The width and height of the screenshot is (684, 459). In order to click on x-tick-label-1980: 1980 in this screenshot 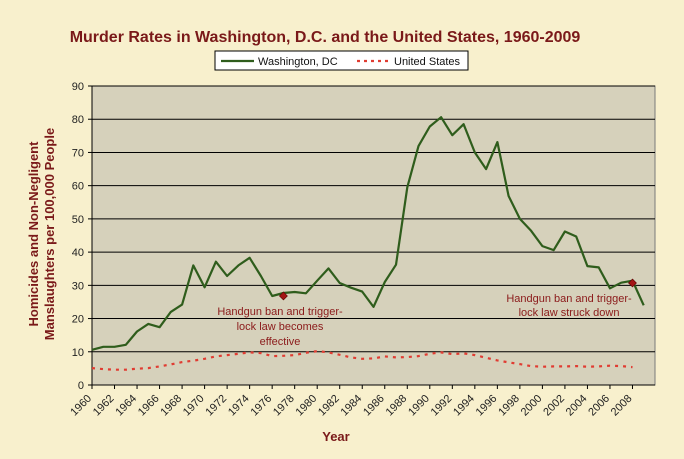, I will do `click(307, 406)`.